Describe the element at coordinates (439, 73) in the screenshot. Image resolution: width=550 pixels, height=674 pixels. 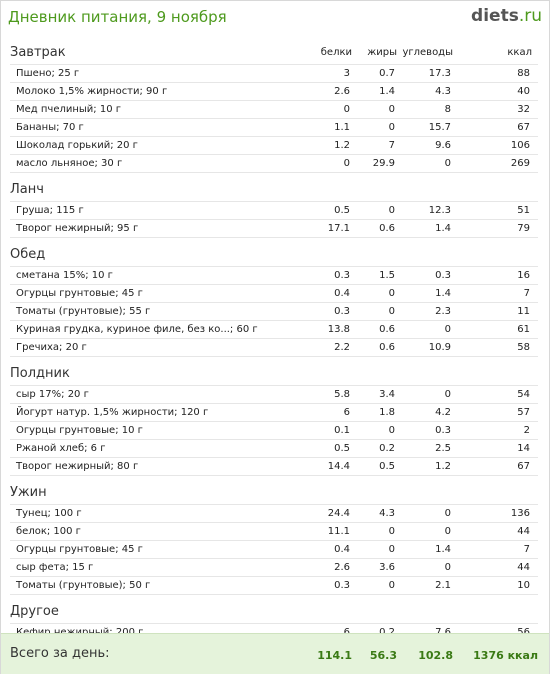
I see `food-carbs: 17.3` at that location.